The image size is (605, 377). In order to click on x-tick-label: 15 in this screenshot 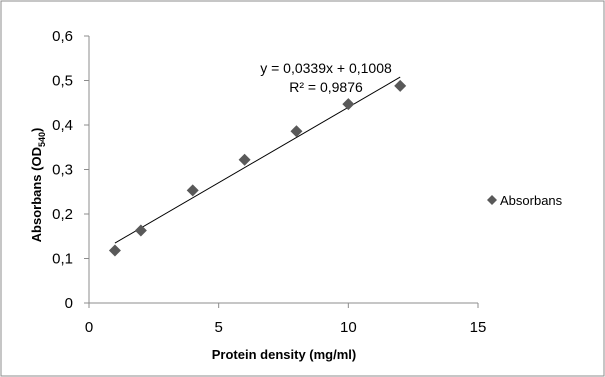, I will do `click(478, 327)`.